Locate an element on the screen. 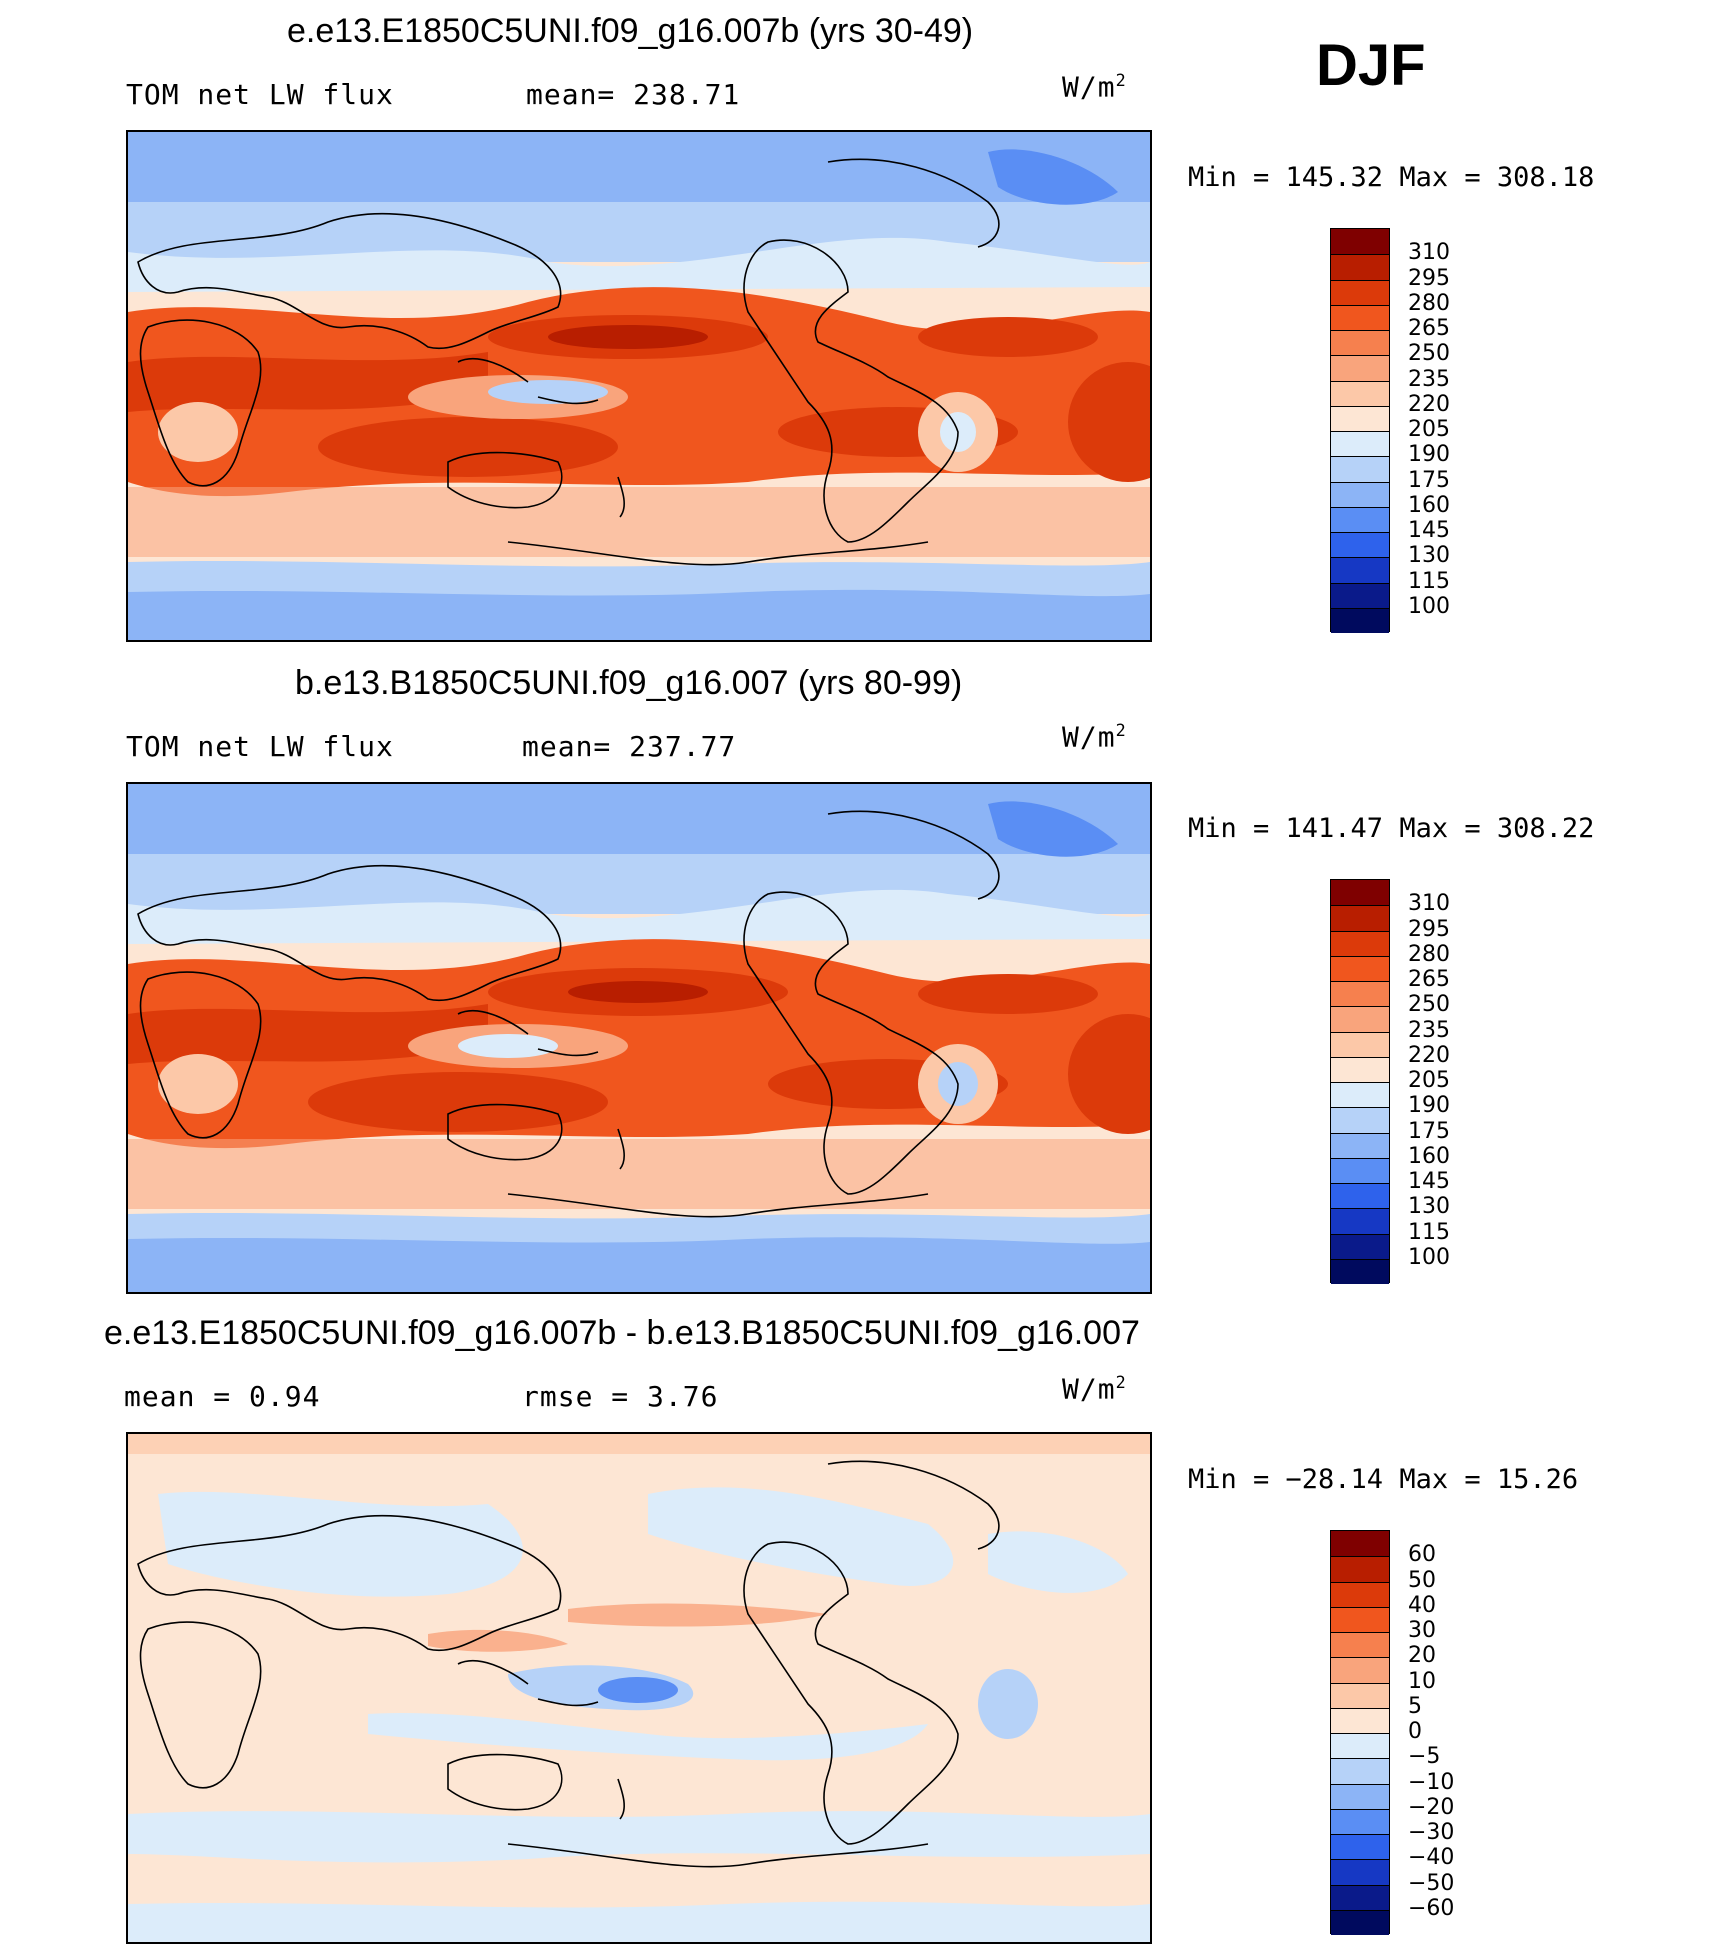 The image size is (1710, 1952). colorbar-tick-label: 20 is located at coordinates (1422, 1656).